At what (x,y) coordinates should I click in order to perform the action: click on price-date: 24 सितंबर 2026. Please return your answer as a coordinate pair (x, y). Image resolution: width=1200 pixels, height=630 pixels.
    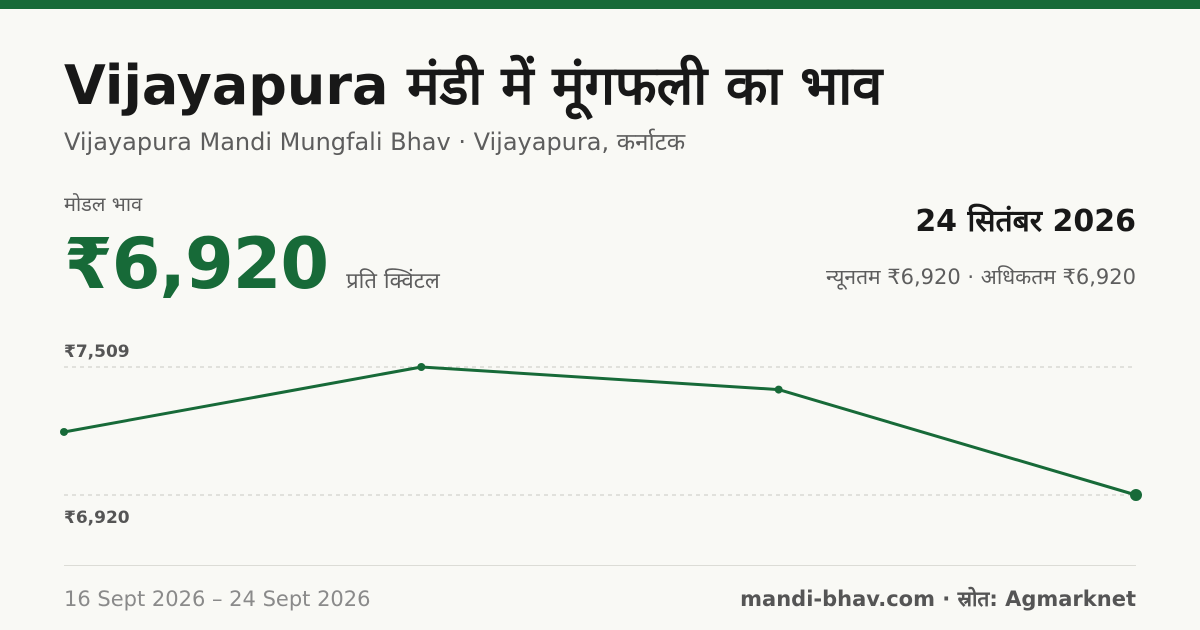
    Looking at the image, I should click on (1025, 221).